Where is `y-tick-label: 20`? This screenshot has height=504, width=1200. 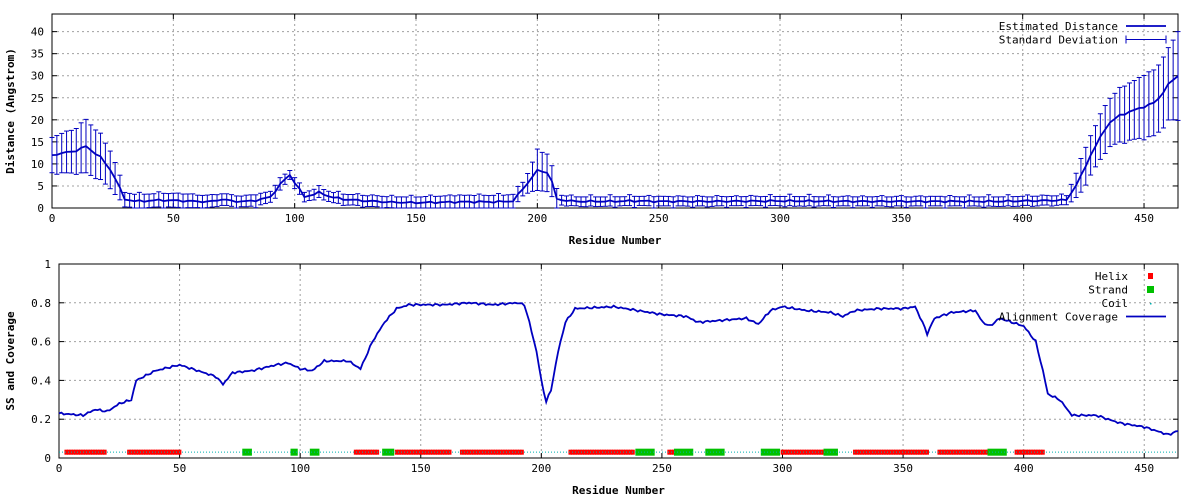
y-tick-label: 20 is located at coordinates (37, 120).